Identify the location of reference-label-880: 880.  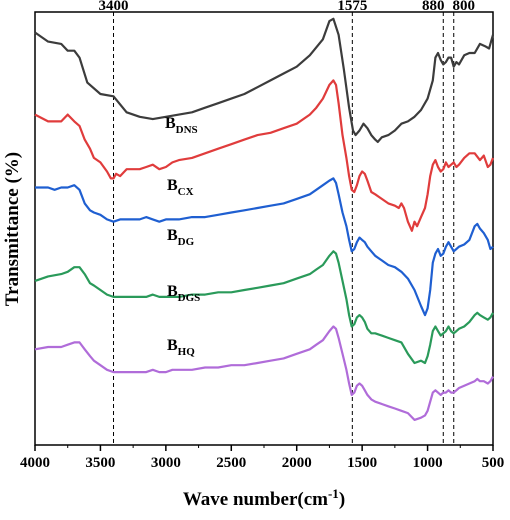
(433, 7).